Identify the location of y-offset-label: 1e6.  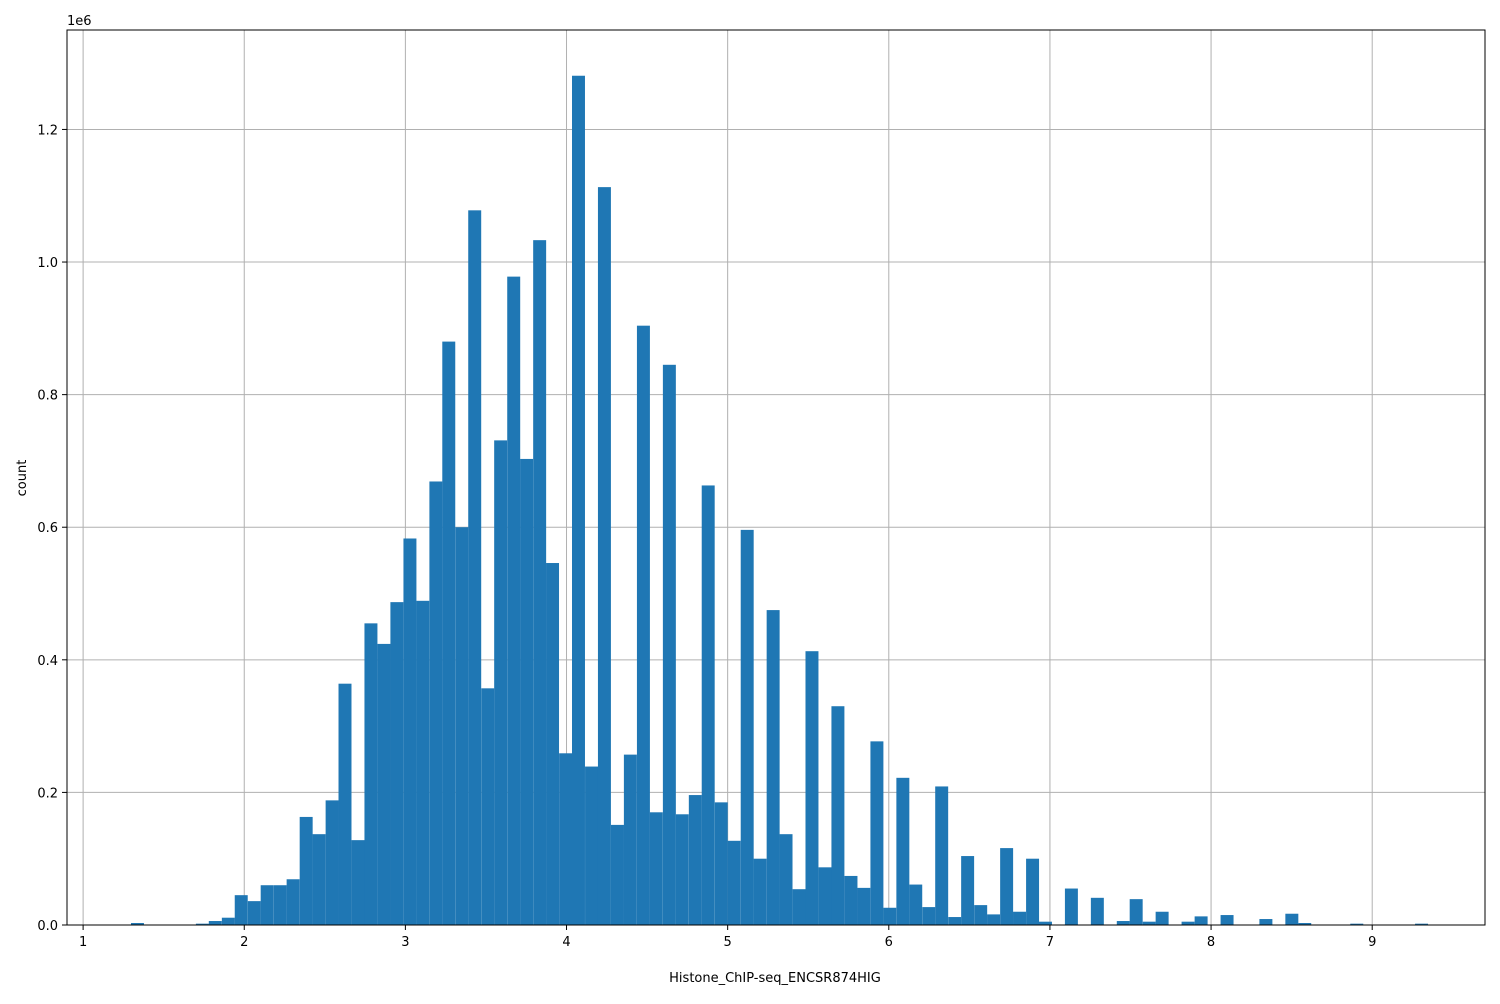
(79, 21).